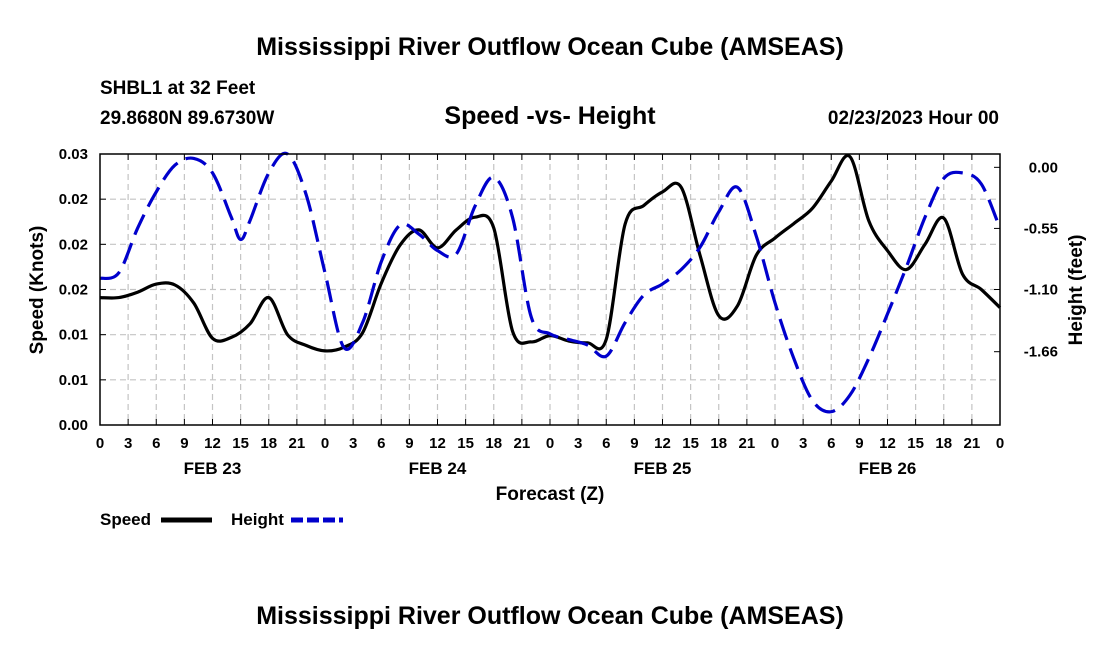 This screenshot has width=1100, height=655. What do you see at coordinates (187, 118) in the screenshot?
I see `location-label: 29.8680N 89.6730W` at bounding box center [187, 118].